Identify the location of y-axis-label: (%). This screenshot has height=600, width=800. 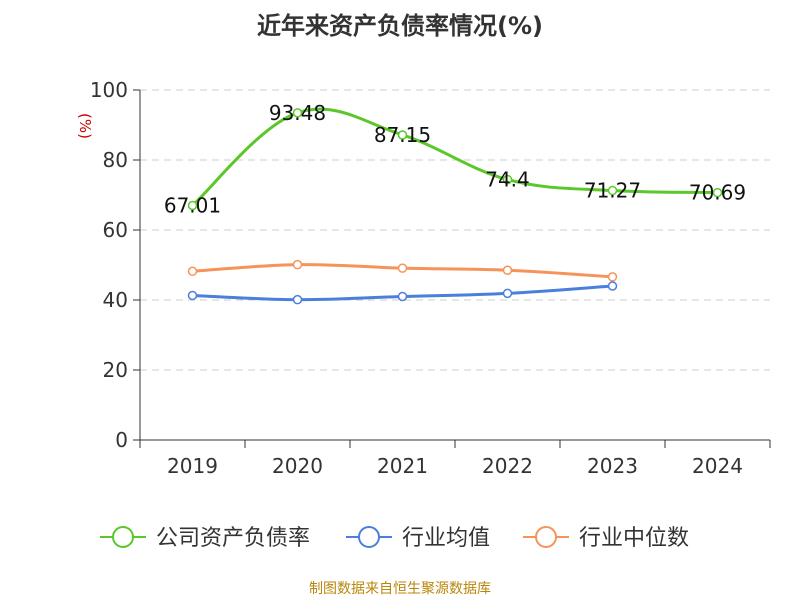
(85, 126).